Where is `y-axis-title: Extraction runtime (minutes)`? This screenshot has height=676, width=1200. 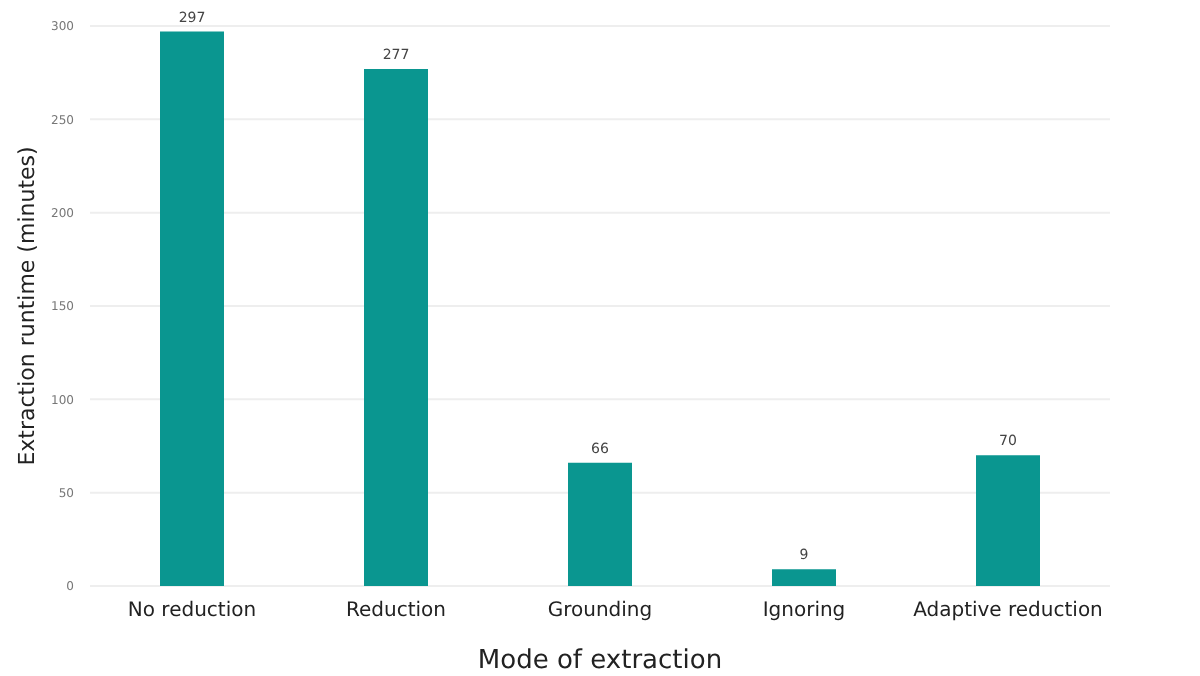 y-axis-title: Extraction runtime (minutes) is located at coordinates (26, 306).